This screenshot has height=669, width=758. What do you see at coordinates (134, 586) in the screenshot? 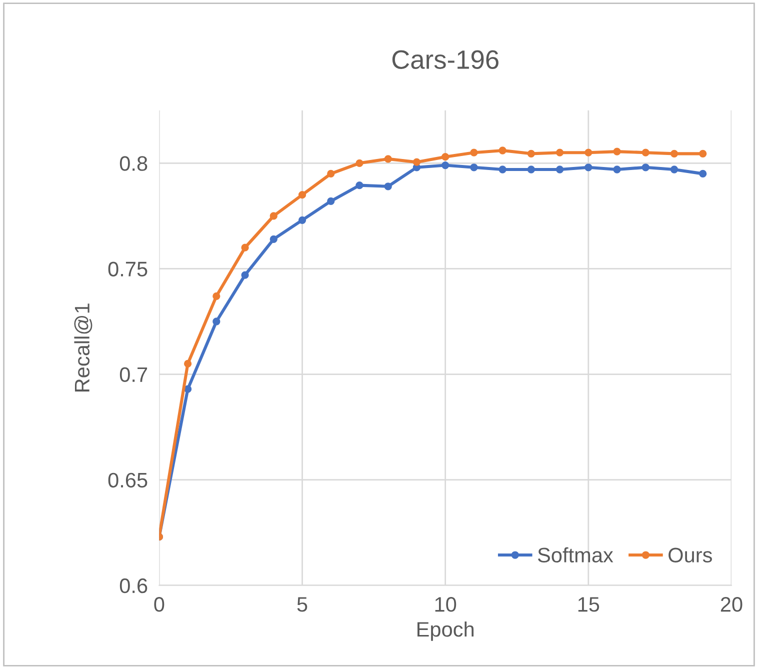
I see `y-tick-label: 0.6` at bounding box center [134, 586].